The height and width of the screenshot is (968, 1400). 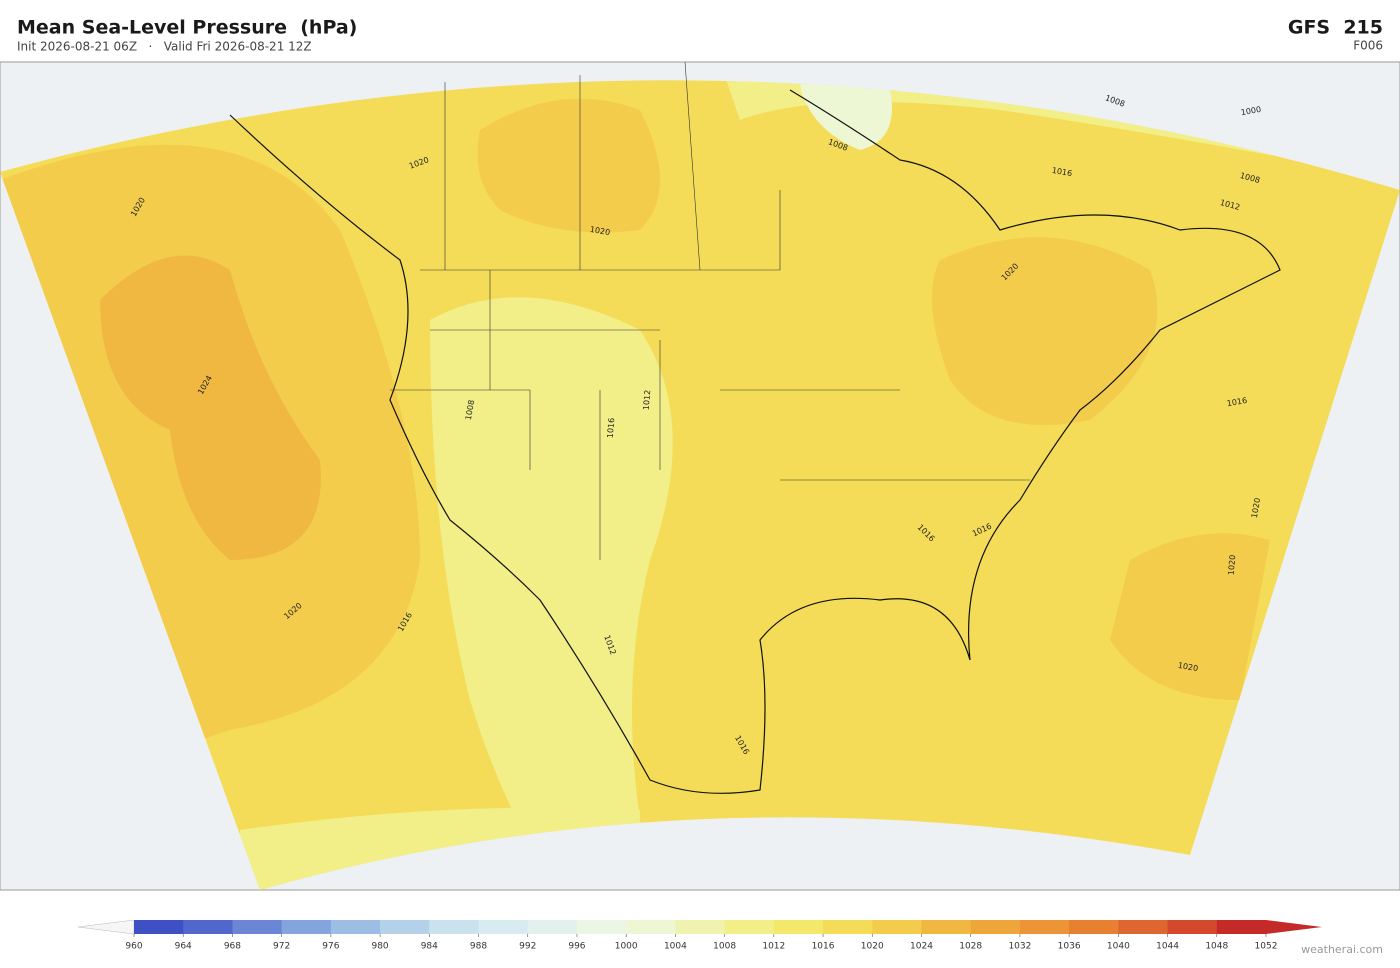 What do you see at coordinates (872, 947) in the screenshot?
I see `colorbar-tick-label: 1020` at bounding box center [872, 947].